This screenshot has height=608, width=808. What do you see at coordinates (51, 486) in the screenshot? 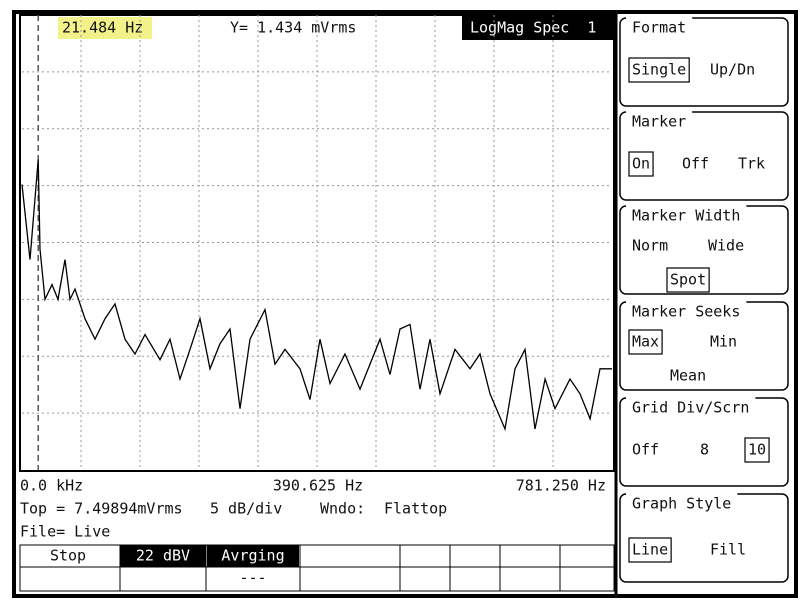
I see `x-label-start: 0.0 kHz` at bounding box center [51, 486].